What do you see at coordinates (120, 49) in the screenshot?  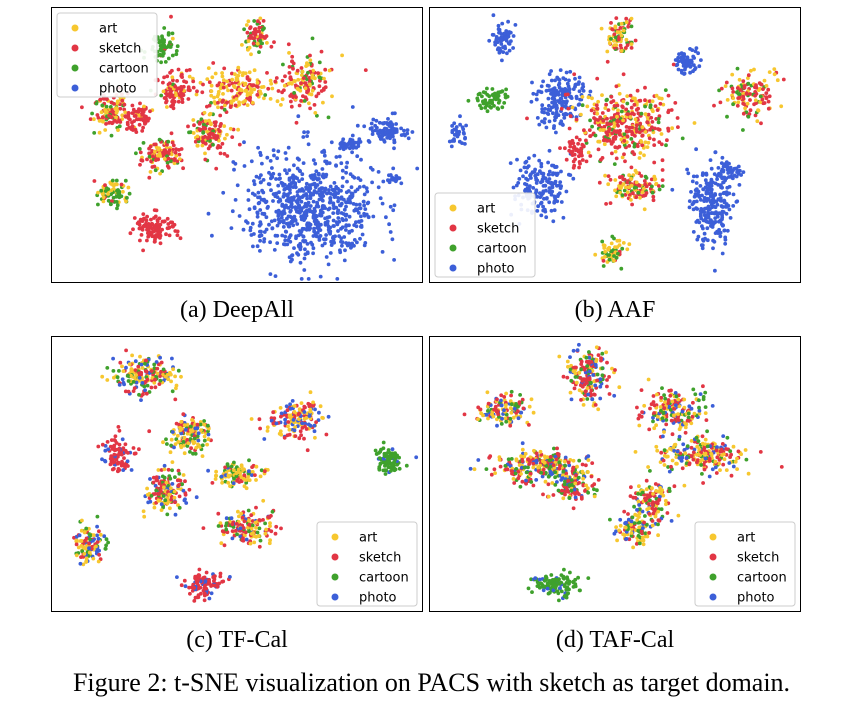 I see `legend-label-sketch: sketch` at bounding box center [120, 49].